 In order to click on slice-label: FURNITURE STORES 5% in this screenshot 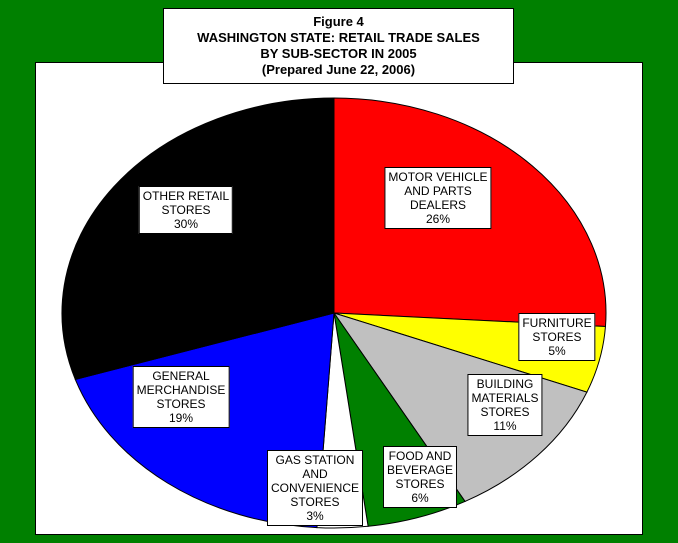, I will do `click(557, 337)`.